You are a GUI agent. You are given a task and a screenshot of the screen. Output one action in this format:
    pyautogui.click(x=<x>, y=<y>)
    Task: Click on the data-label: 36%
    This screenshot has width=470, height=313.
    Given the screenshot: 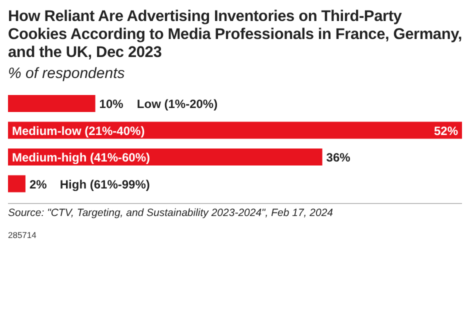 What is the action you would take?
    pyautogui.click(x=338, y=157)
    